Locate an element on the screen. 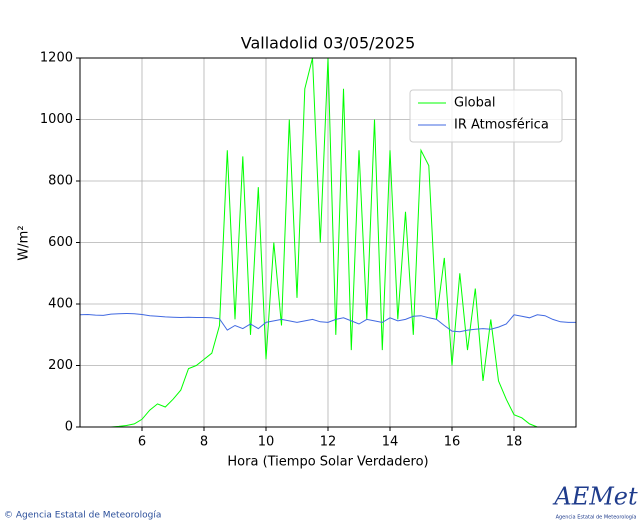 This screenshot has width=640, height=525. y-tick-label: 1200 is located at coordinates (56, 58).